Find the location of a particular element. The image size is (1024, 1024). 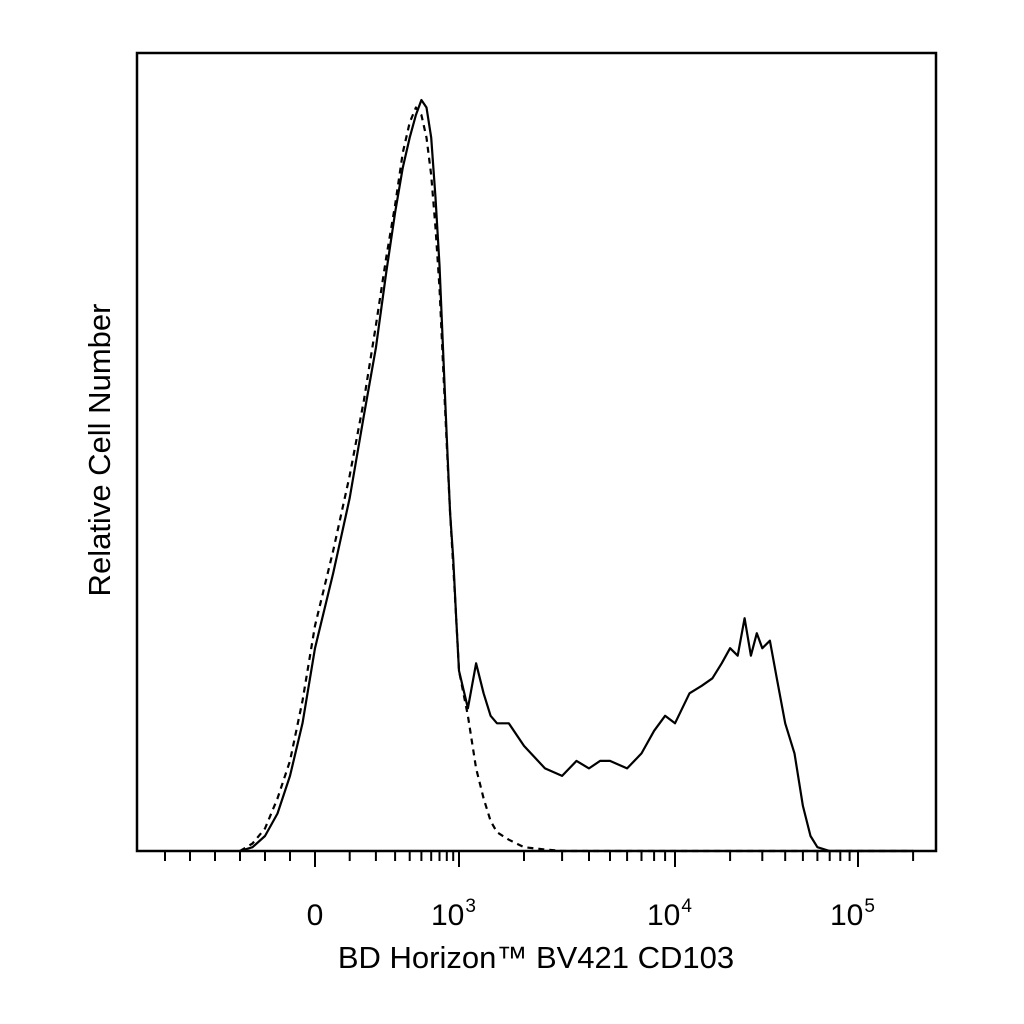

y-axis-label: Relative Cell Number is located at coordinates (99, 450).